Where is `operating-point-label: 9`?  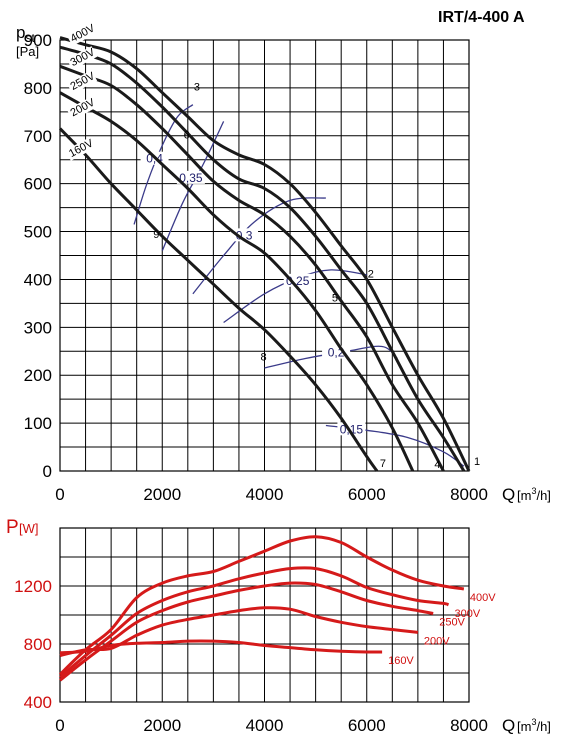
operating-point-label: 9 is located at coordinates (156, 235).